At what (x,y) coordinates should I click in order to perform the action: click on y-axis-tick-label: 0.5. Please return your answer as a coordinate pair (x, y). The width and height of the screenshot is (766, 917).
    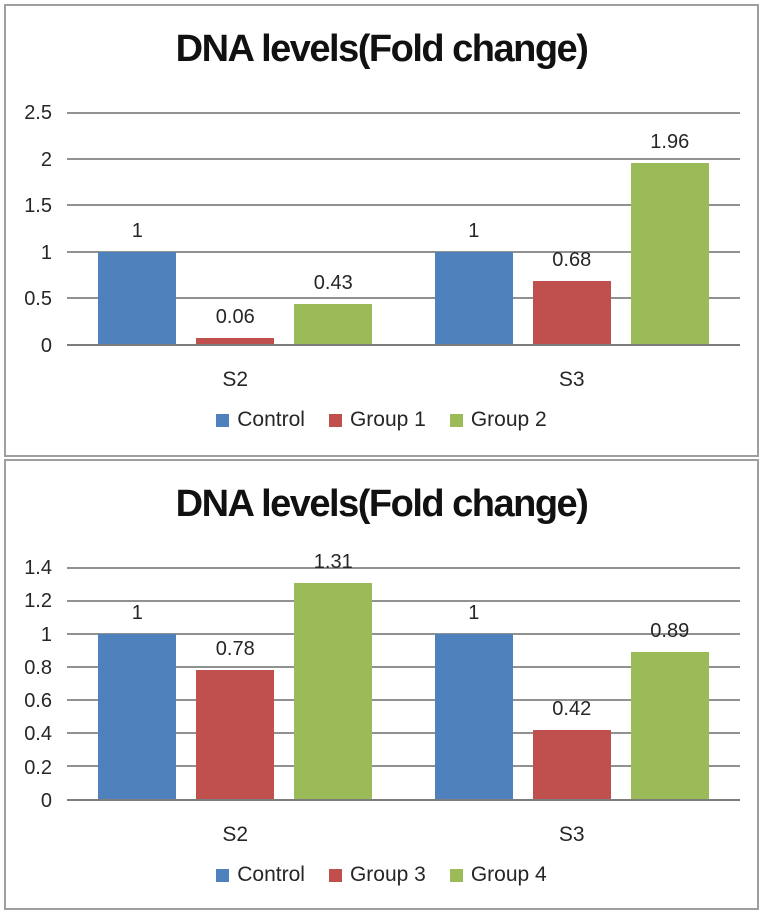
    Looking at the image, I should click on (38, 299).